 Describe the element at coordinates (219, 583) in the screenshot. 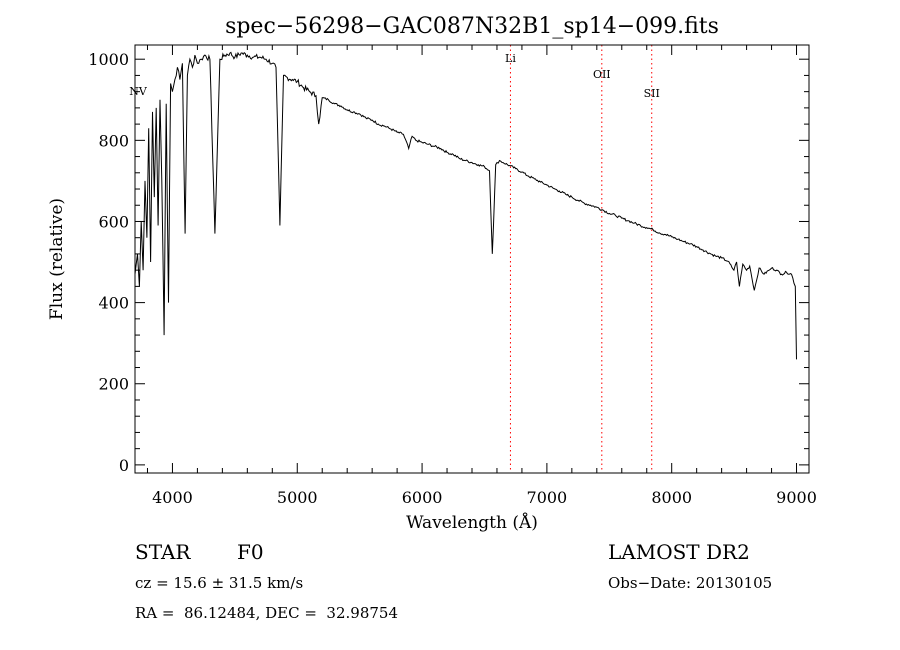

I see `redshift-velocity: cz = 15.6 ± 31.5 km/s` at that location.